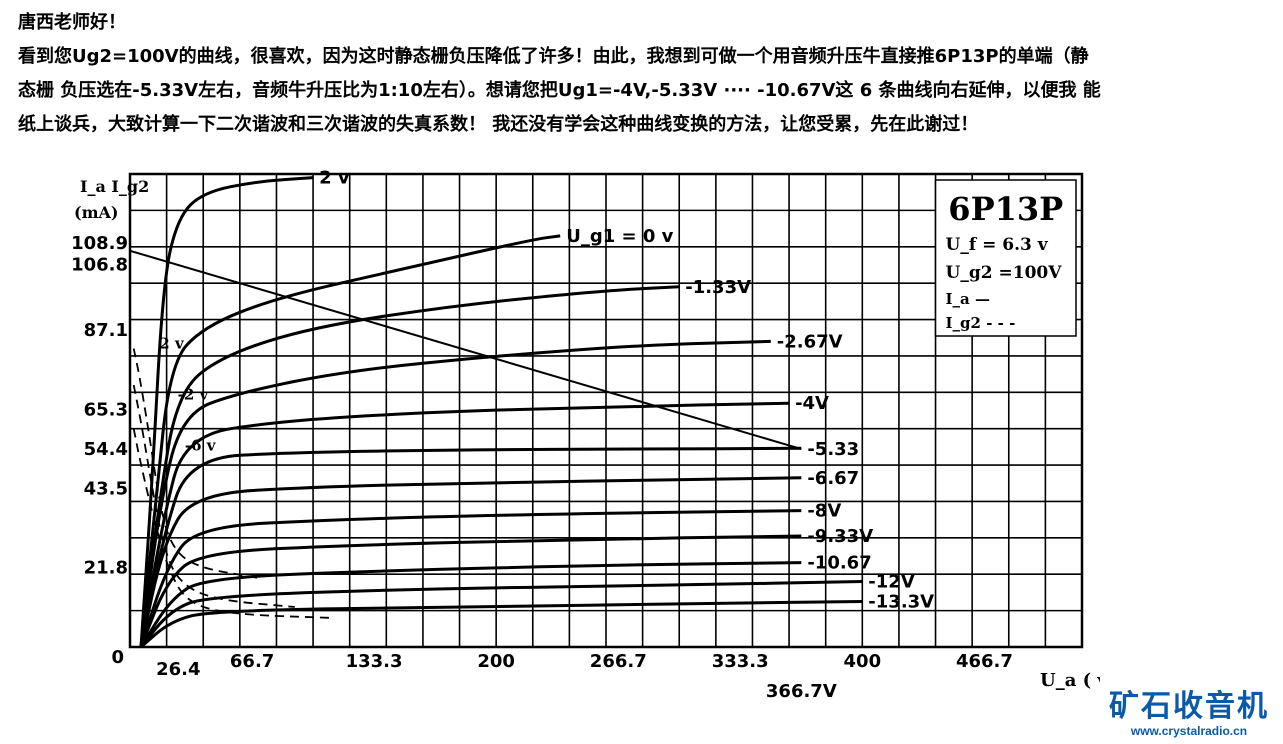 The image size is (1283, 744). What do you see at coordinates (718, 287) in the screenshot?
I see `plate-curve-label: -1.33V` at bounding box center [718, 287].